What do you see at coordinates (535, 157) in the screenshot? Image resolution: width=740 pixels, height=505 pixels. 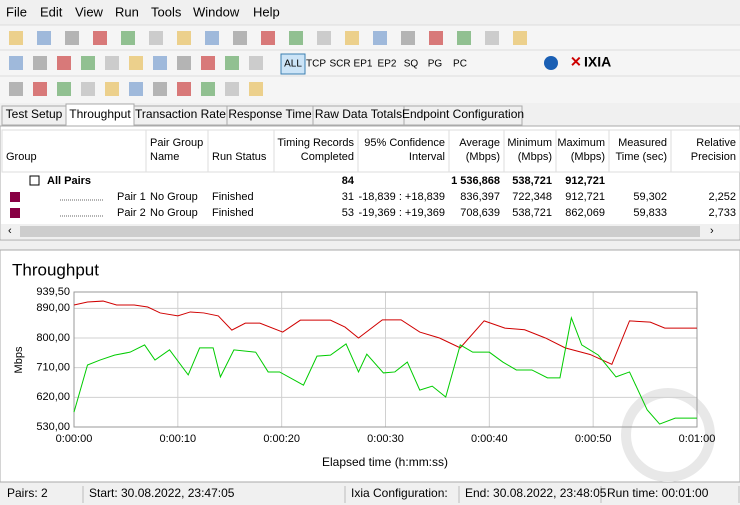 I see `column-header-label: (Mbps)` at bounding box center [535, 157].